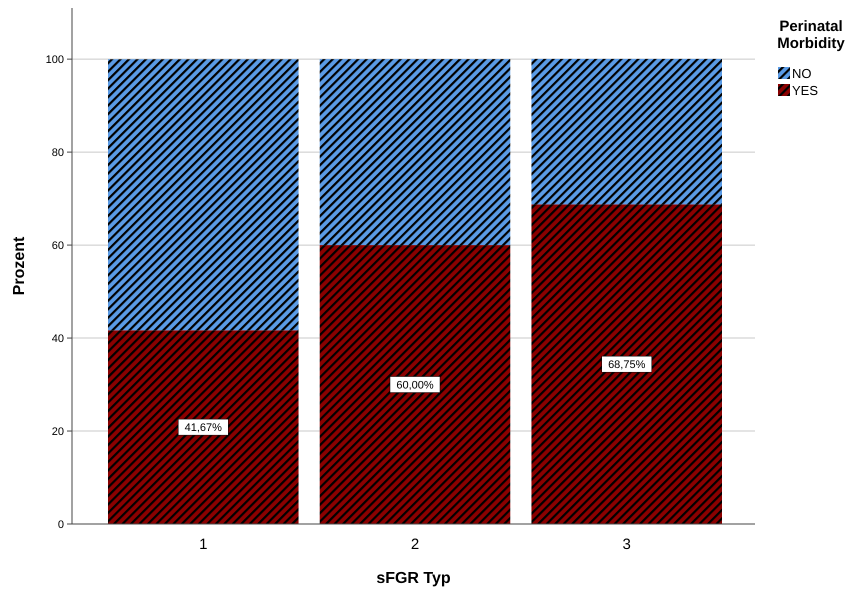 The width and height of the screenshot is (851, 595). What do you see at coordinates (55, 60) in the screenshot?
I see `y-tick-label: 100` at bounding box center [55, 60].